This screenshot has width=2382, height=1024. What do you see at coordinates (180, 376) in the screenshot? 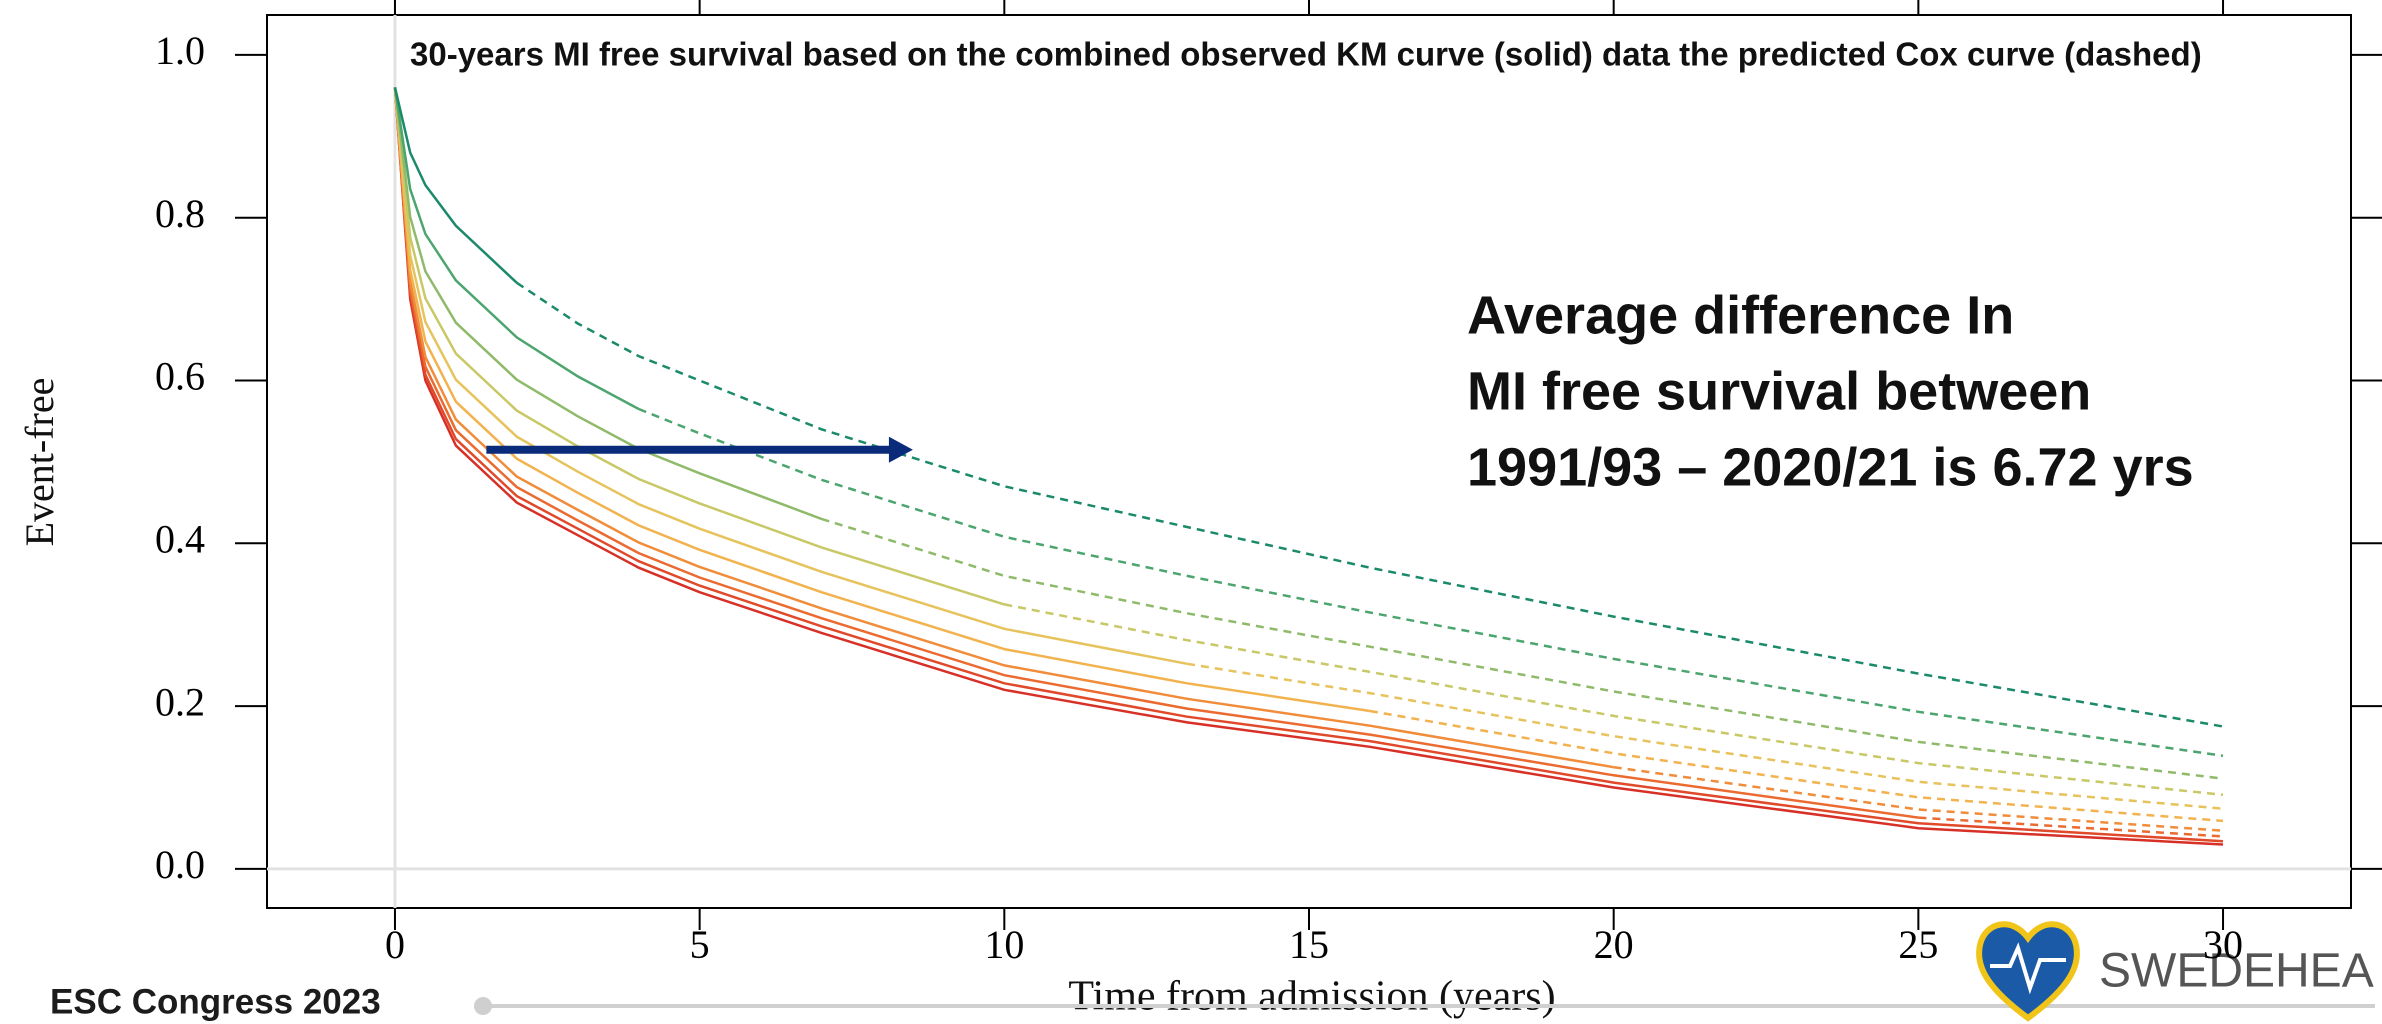
I see `y-tick-label: 0.6` at bounding box center [180, 376].